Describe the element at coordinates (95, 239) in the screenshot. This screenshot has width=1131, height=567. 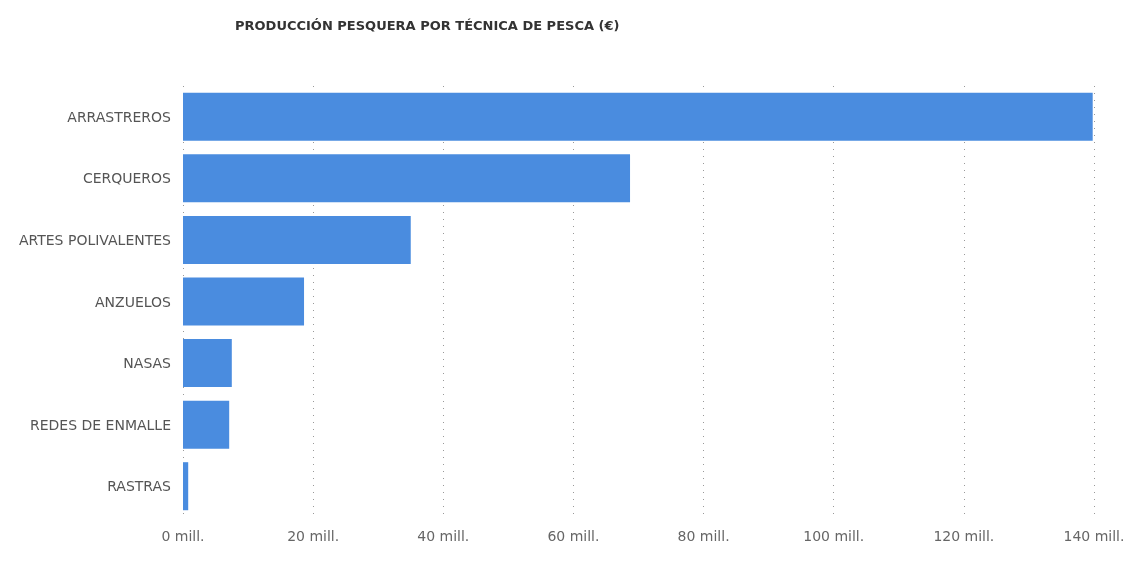
I see `y-tick-label: ARTES POLIVALENTES` at that location.